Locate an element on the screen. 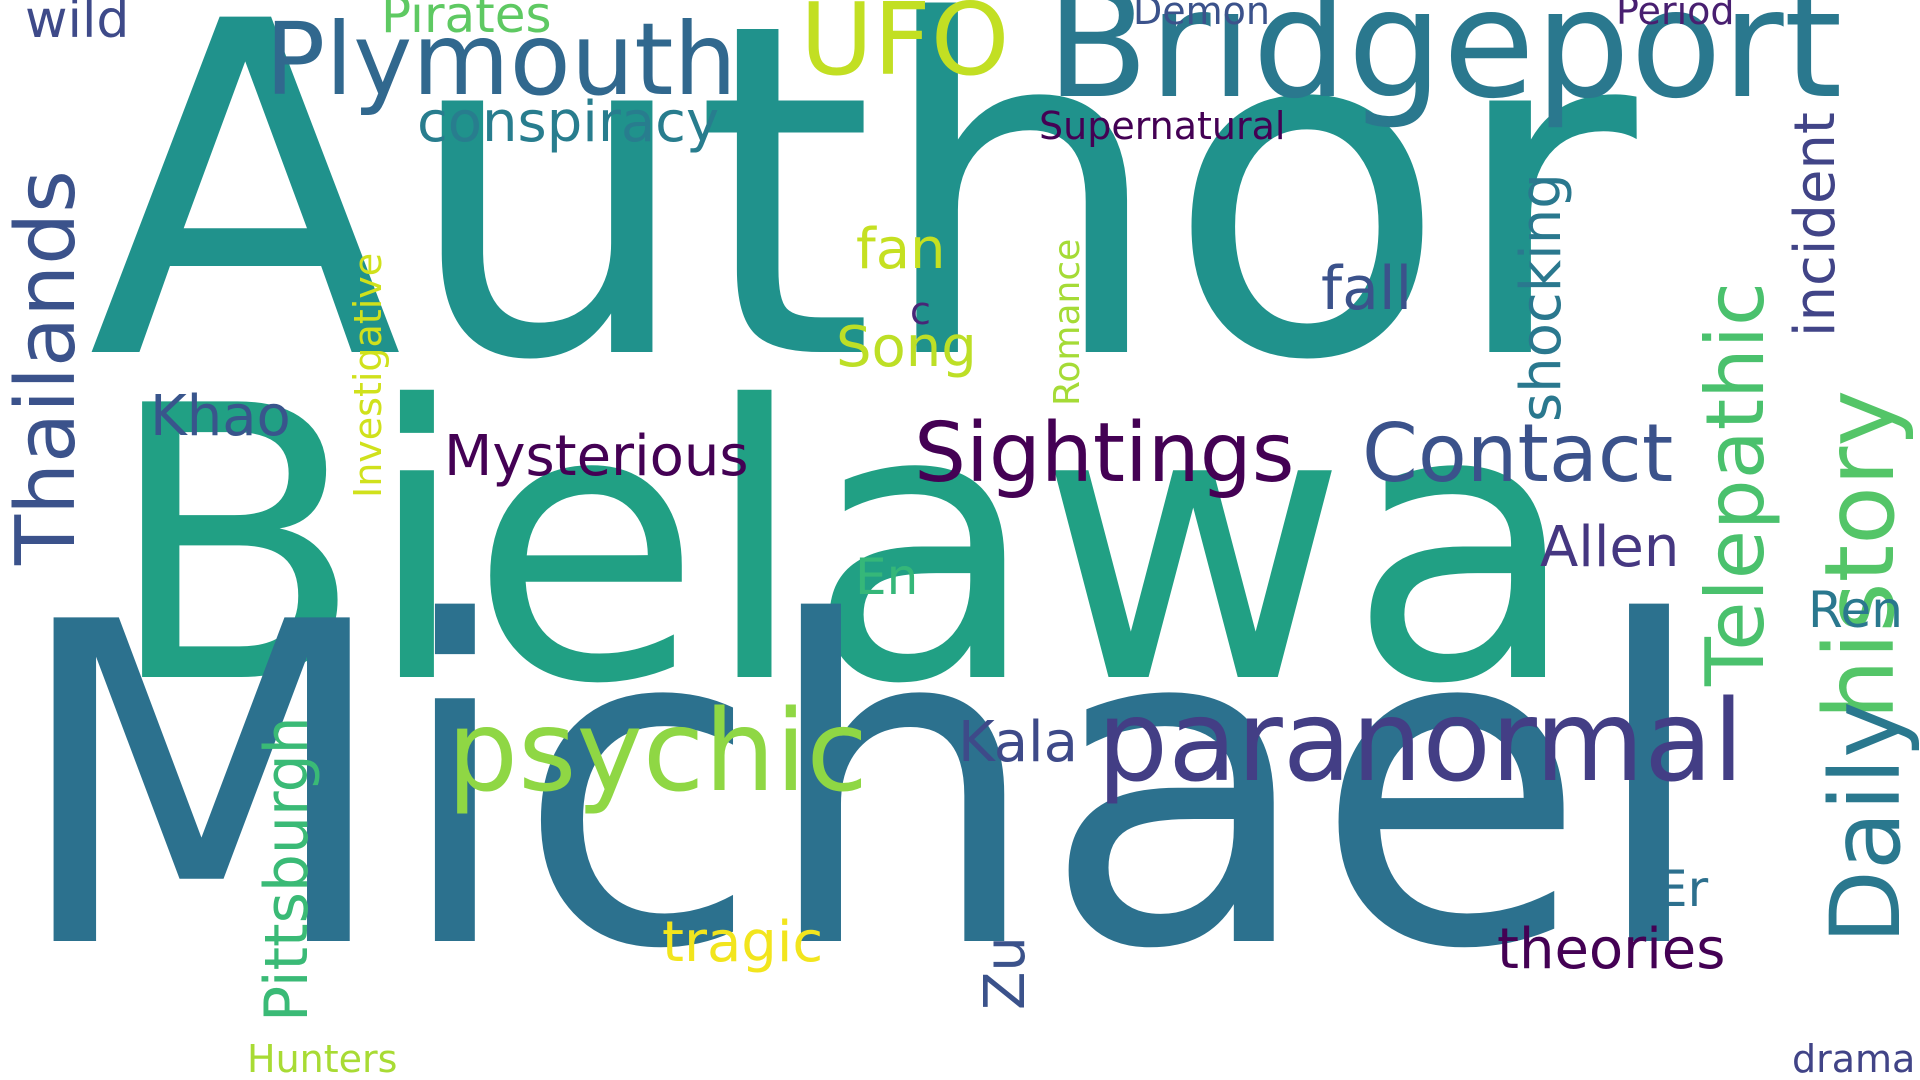 The image size is (1920, 1080). word-conspiracy: conspiracy is located at coordinates (568, 123).